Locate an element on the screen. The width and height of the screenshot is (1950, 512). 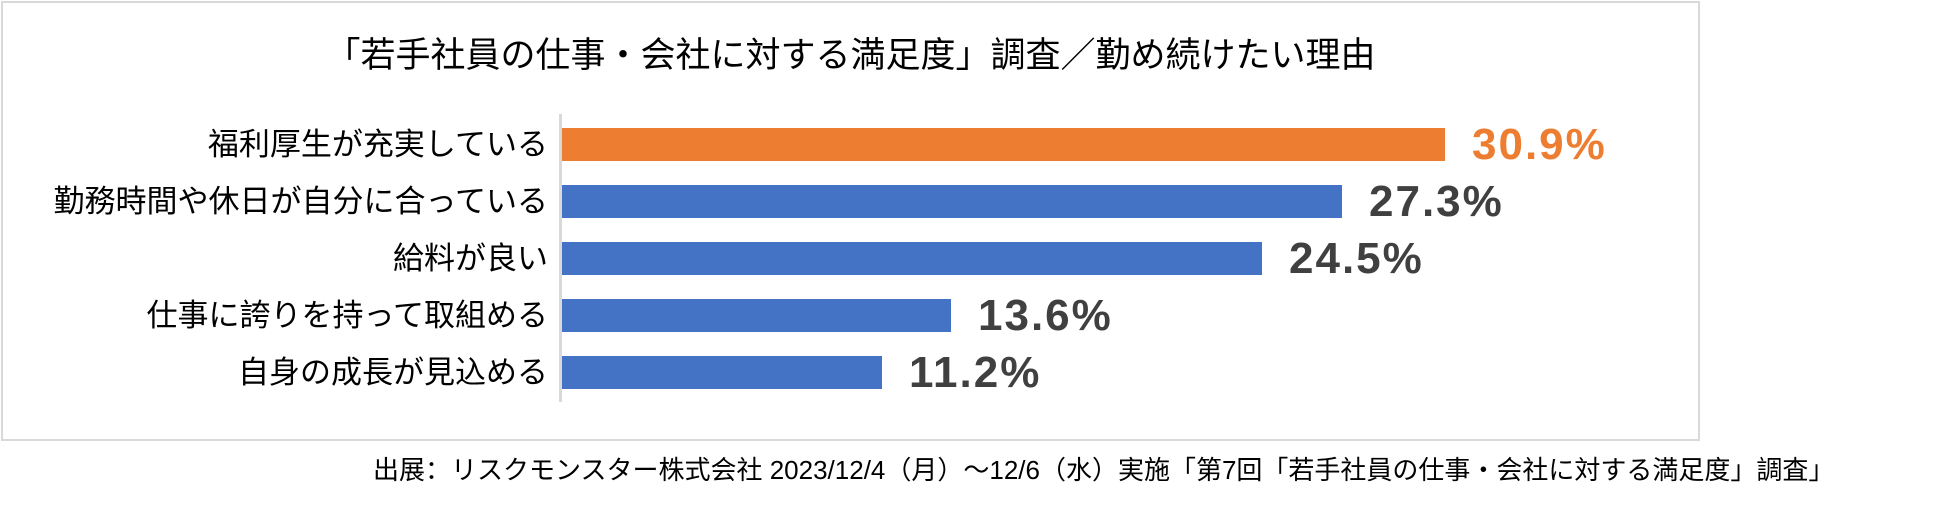
bar-kinmu-jikan is located at coordinates (952, 201).